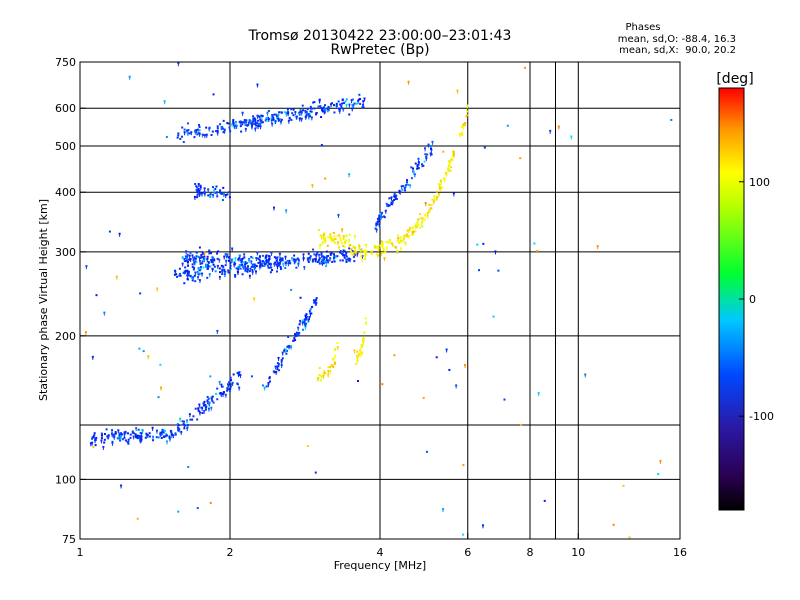 Image resolution: width=800 pixels, height=600 pixels. Describe the element at coordinates (467, 552) in the screenshot. I see `x-tick-label: 6` at that location.